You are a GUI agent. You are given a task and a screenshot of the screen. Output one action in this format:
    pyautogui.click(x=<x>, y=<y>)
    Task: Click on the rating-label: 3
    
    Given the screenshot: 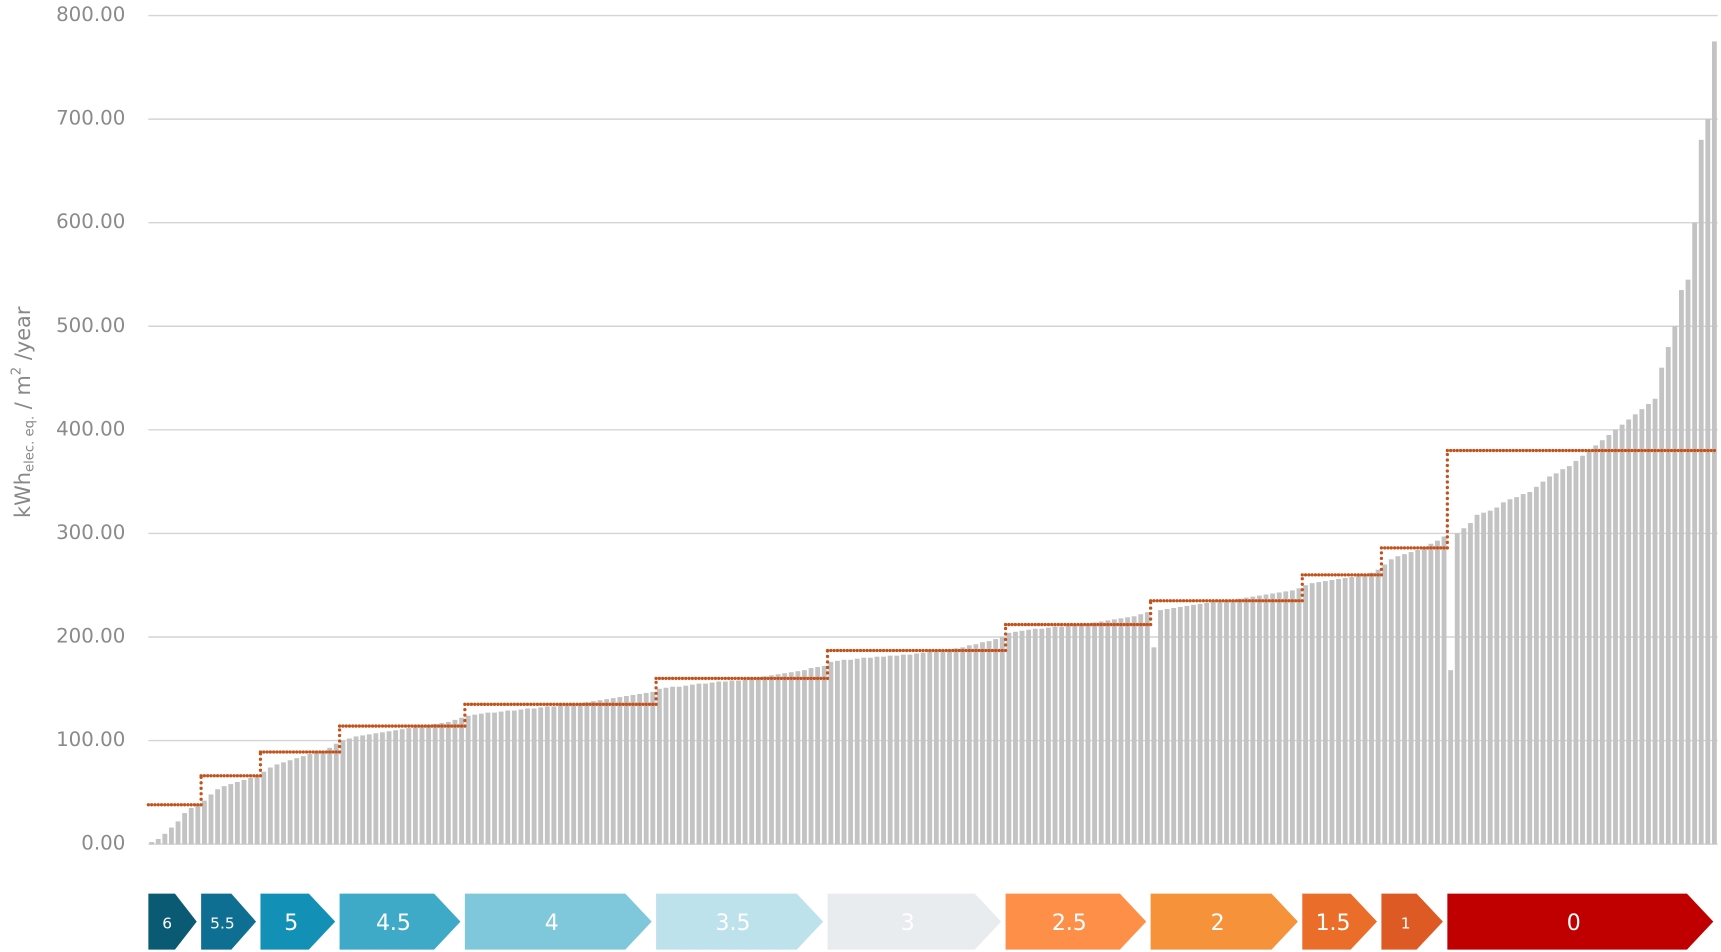 What is the action you would take?
    pyautogui.click(x=908, y=923)
    